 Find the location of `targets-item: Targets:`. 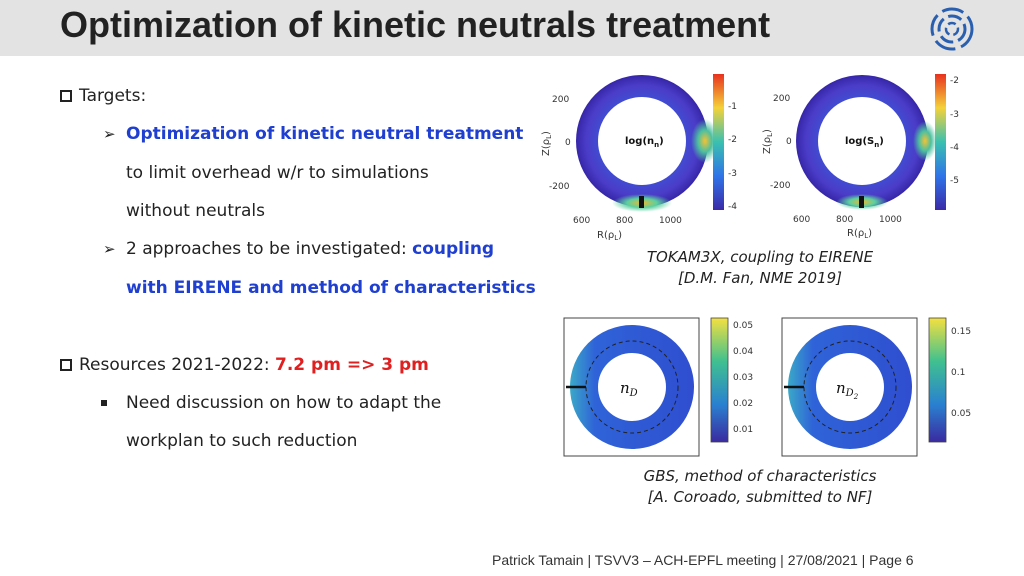

targets-item: Targets: is located at coordinates (103, 96).